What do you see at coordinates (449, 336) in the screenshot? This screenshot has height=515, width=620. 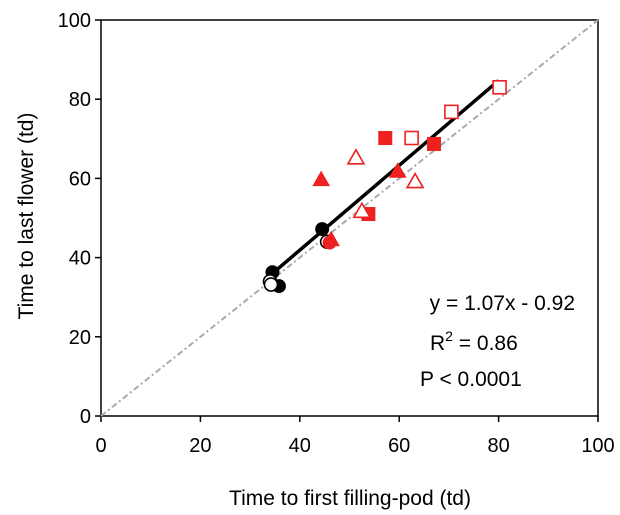 I see `r-squared-superscript: 2` at bounding box center [449, 336].